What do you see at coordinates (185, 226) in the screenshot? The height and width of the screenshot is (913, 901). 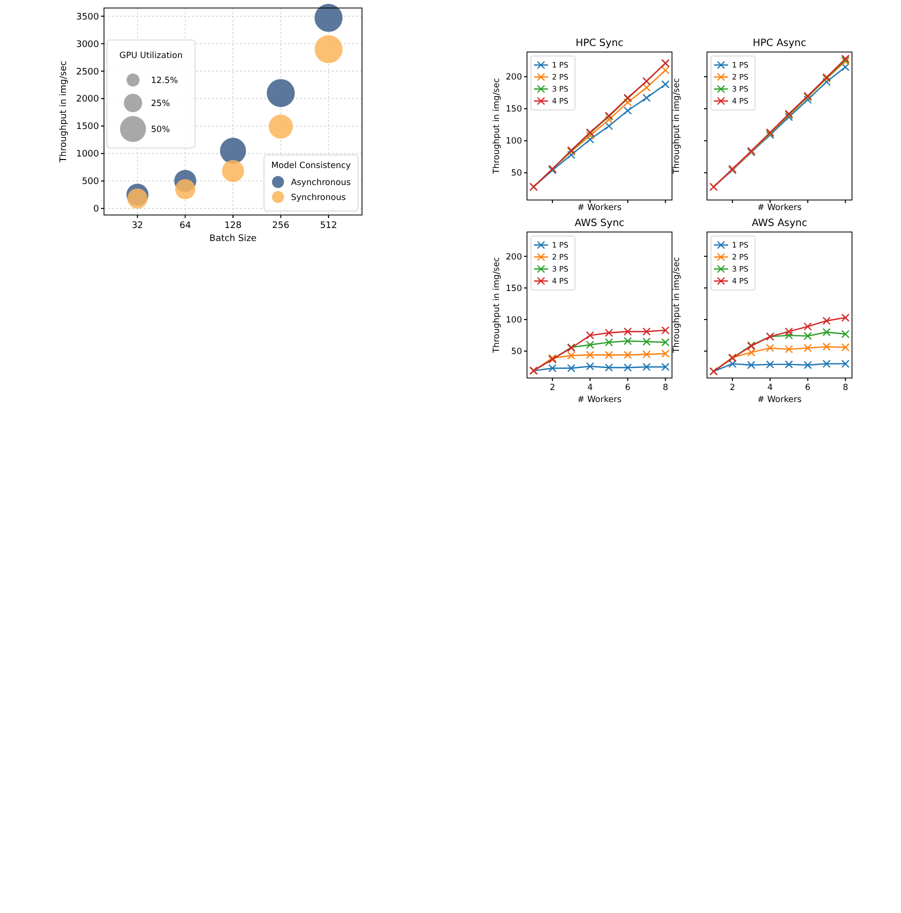 I see `x-tick-label: 64` at bounding box center [185, 226].